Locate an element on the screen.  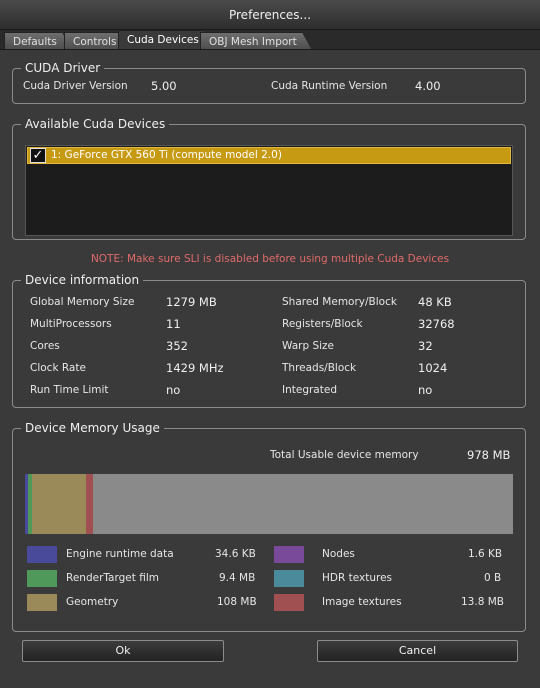
tab-cuda-devices: Cuda Devices is located at coordinates (166, 40).